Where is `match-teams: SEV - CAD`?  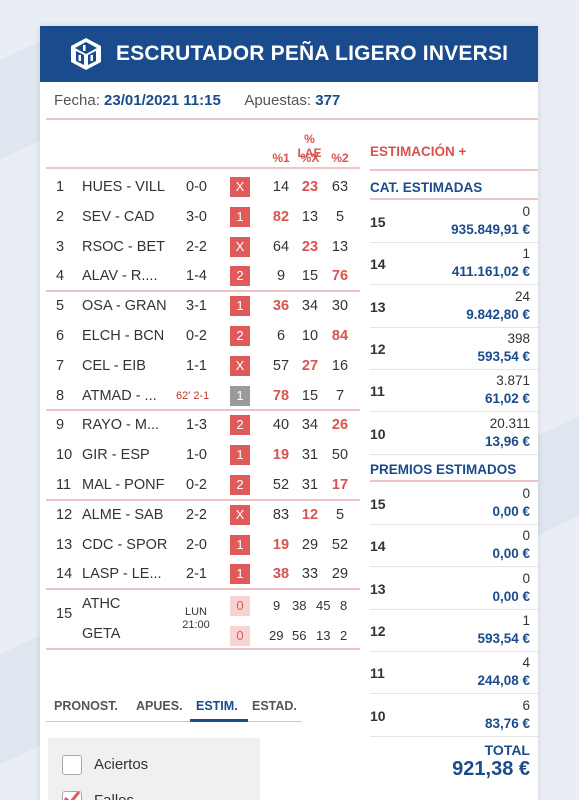 match-teams: SEV - CAD is located at coordinates (118, 216).